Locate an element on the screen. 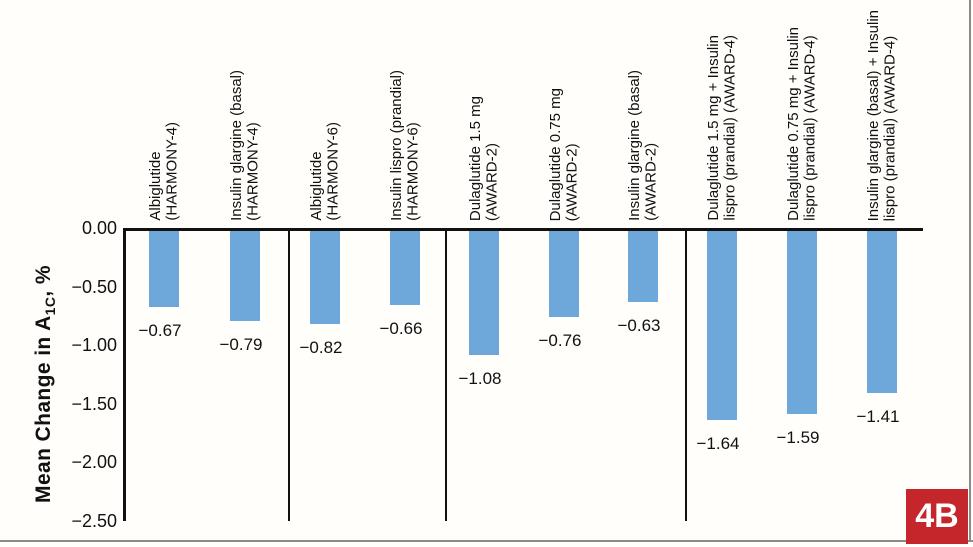 The image size is (973, 547). bar-value-label: −0.67 is located at coordinates (160, 330).